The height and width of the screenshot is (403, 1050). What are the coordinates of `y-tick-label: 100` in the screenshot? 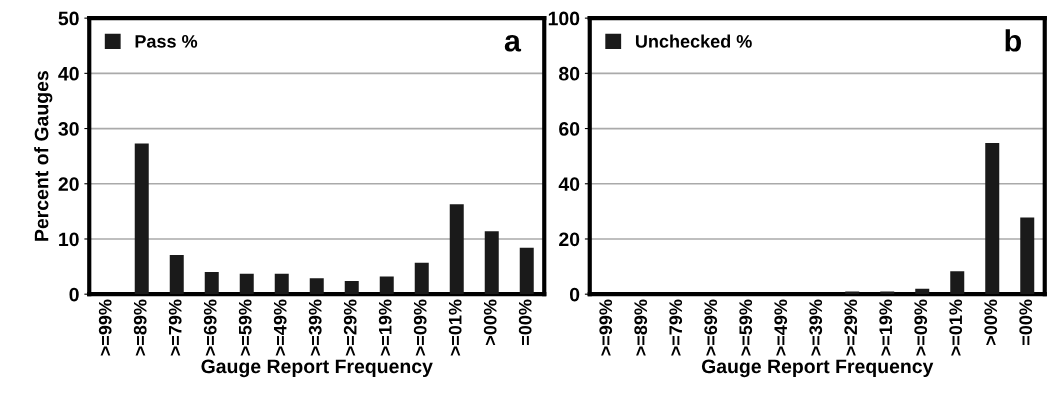 It's located at (564, 18).